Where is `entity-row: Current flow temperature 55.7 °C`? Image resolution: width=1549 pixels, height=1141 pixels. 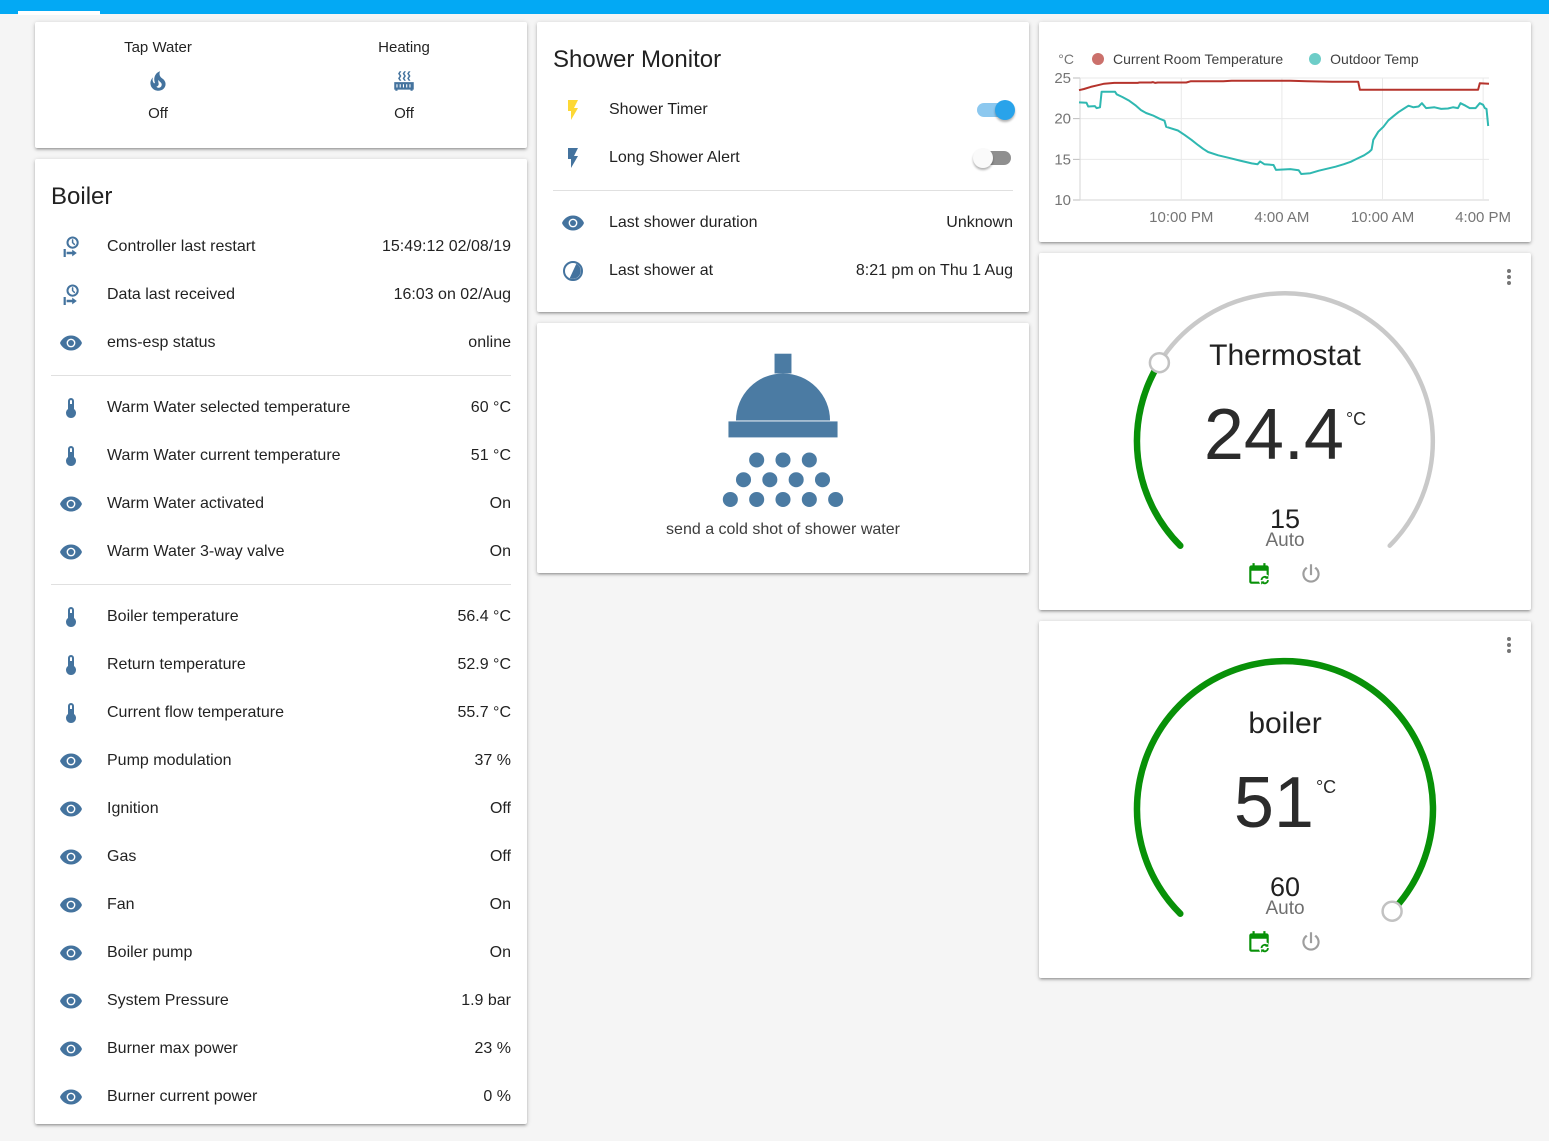
entity-row: Current flow temperature 55.7 °C is located at coordinates (281, 713).